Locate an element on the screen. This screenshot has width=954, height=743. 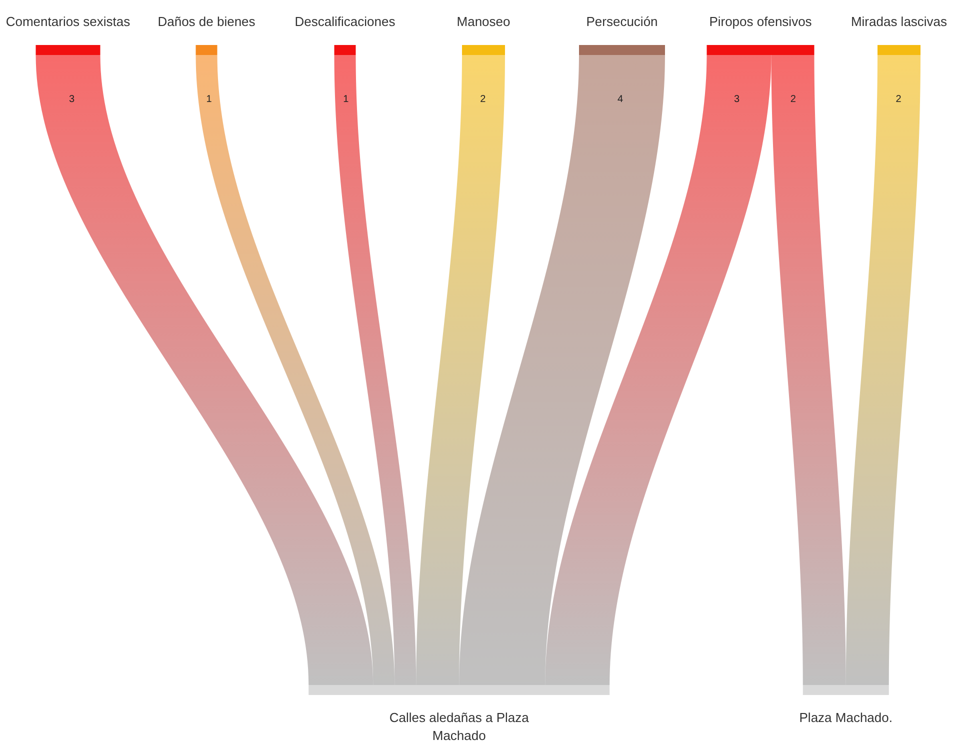
category-label: Miradas lascivas is located at coordinates (899, 21).